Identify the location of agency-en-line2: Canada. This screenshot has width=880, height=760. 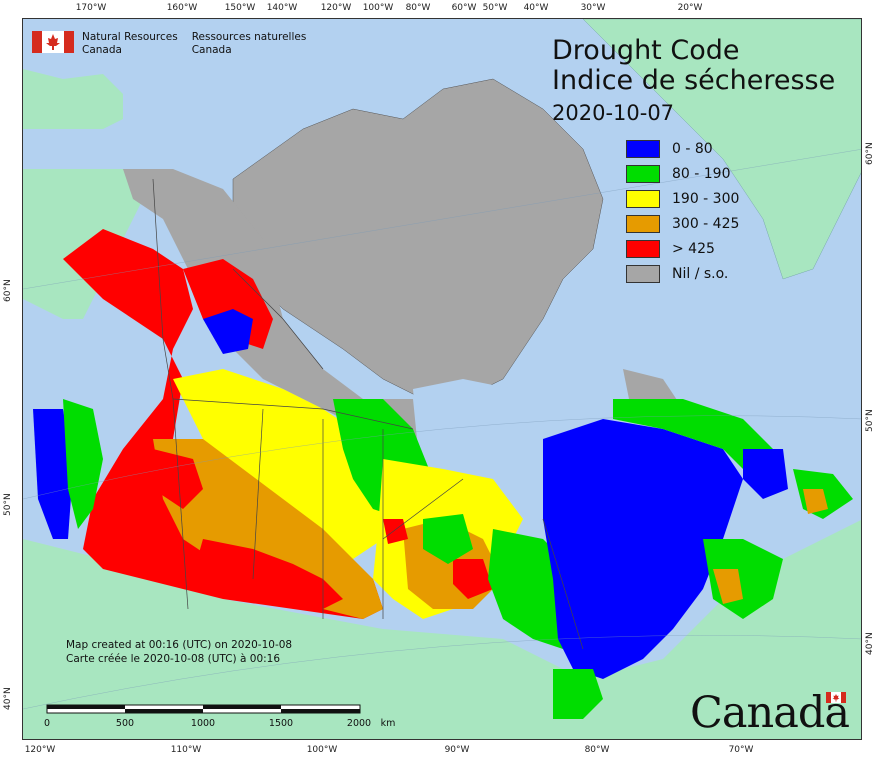
(102, 50).